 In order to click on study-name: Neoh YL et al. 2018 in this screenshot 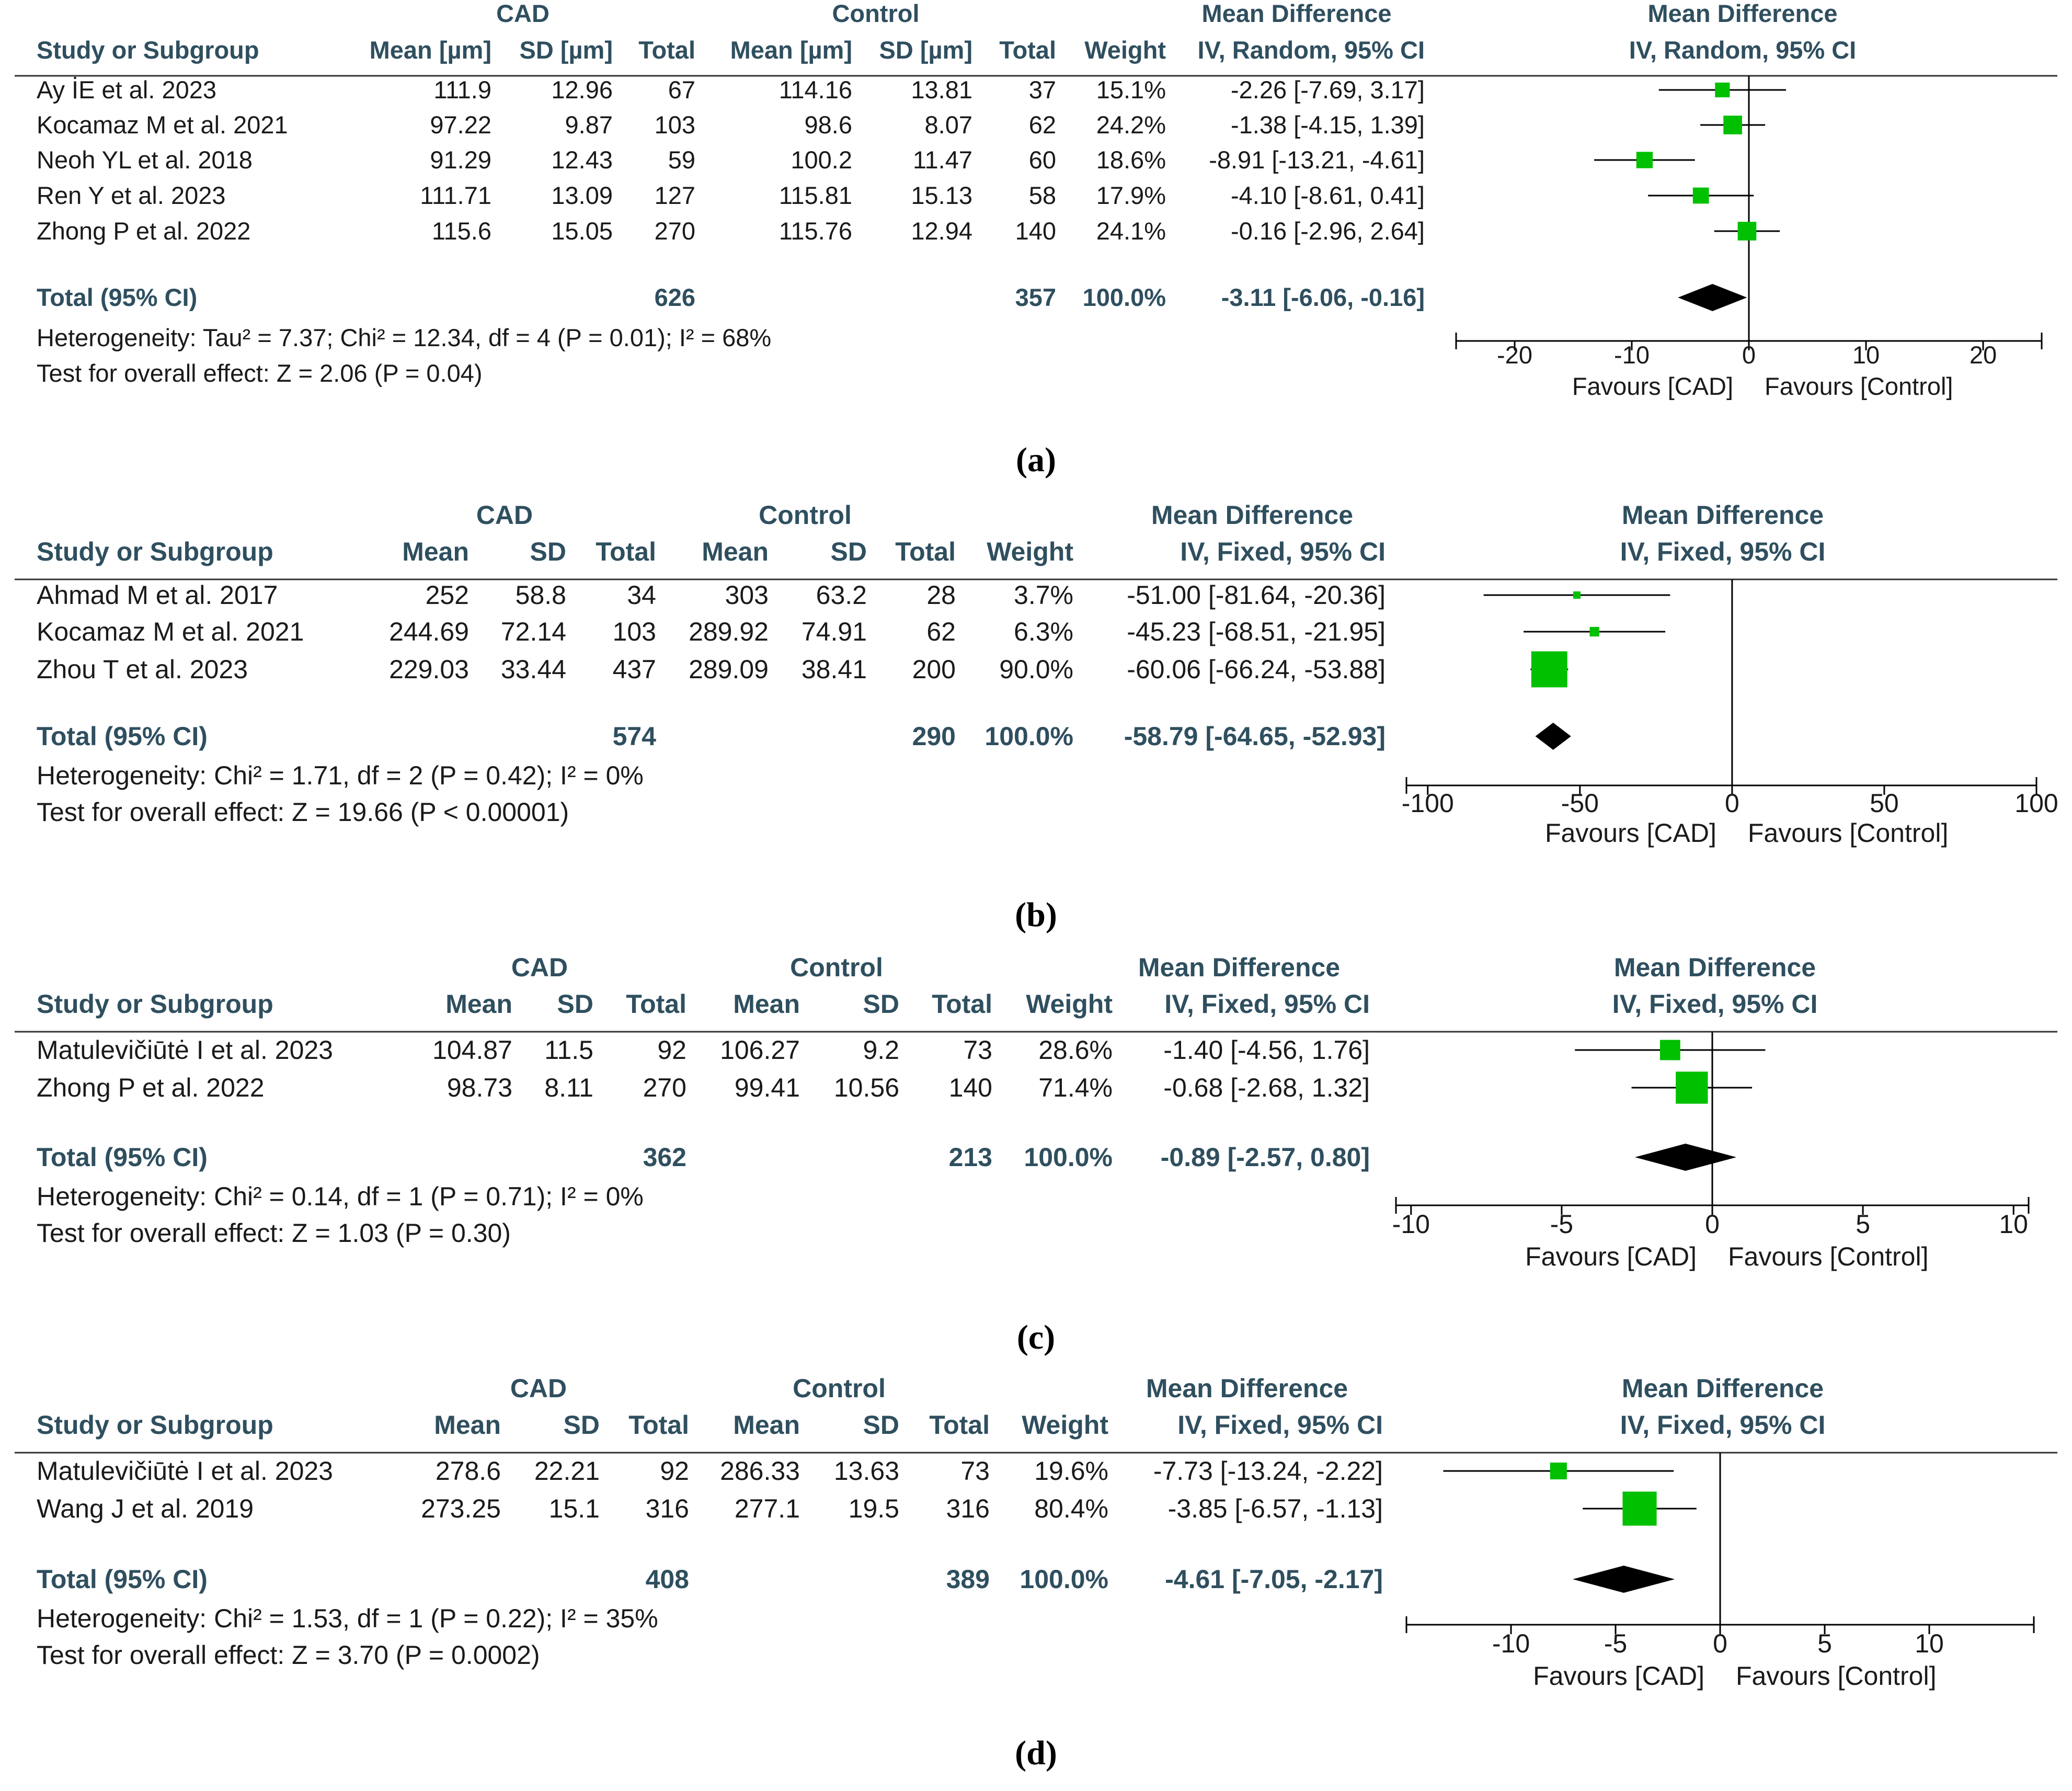, I will do `click(145, 160)`.